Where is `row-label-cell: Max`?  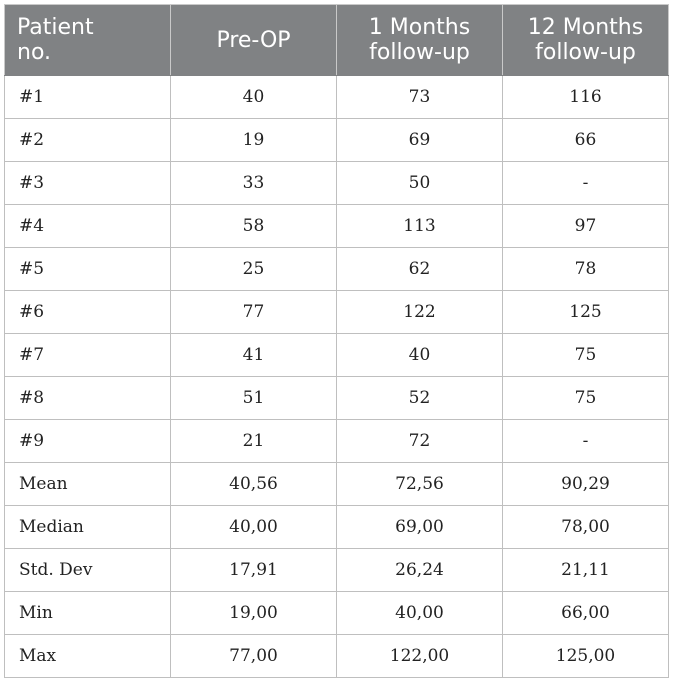
row-label-cell: Max is located at coordinates (87, 656).